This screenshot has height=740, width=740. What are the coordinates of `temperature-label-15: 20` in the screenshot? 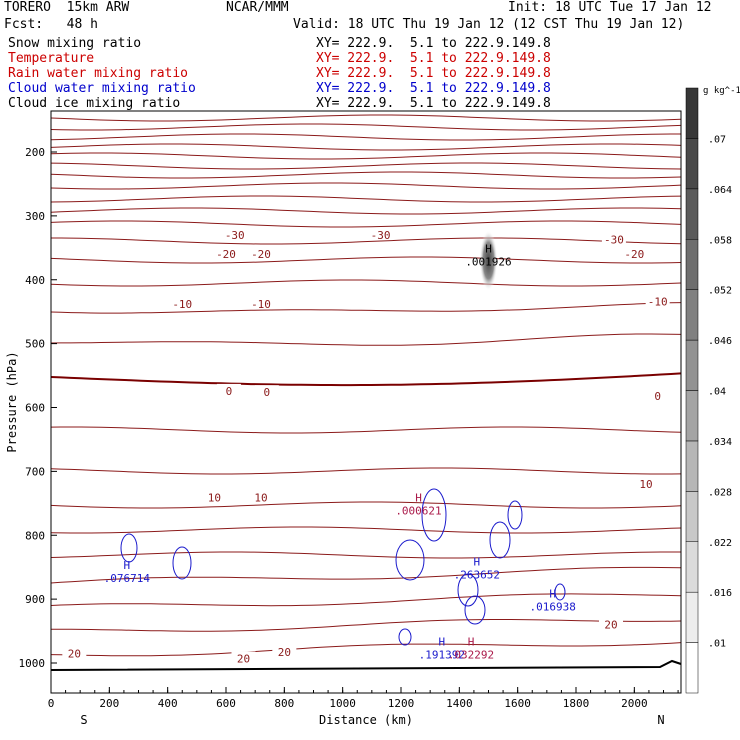 It's located at (74, 653).